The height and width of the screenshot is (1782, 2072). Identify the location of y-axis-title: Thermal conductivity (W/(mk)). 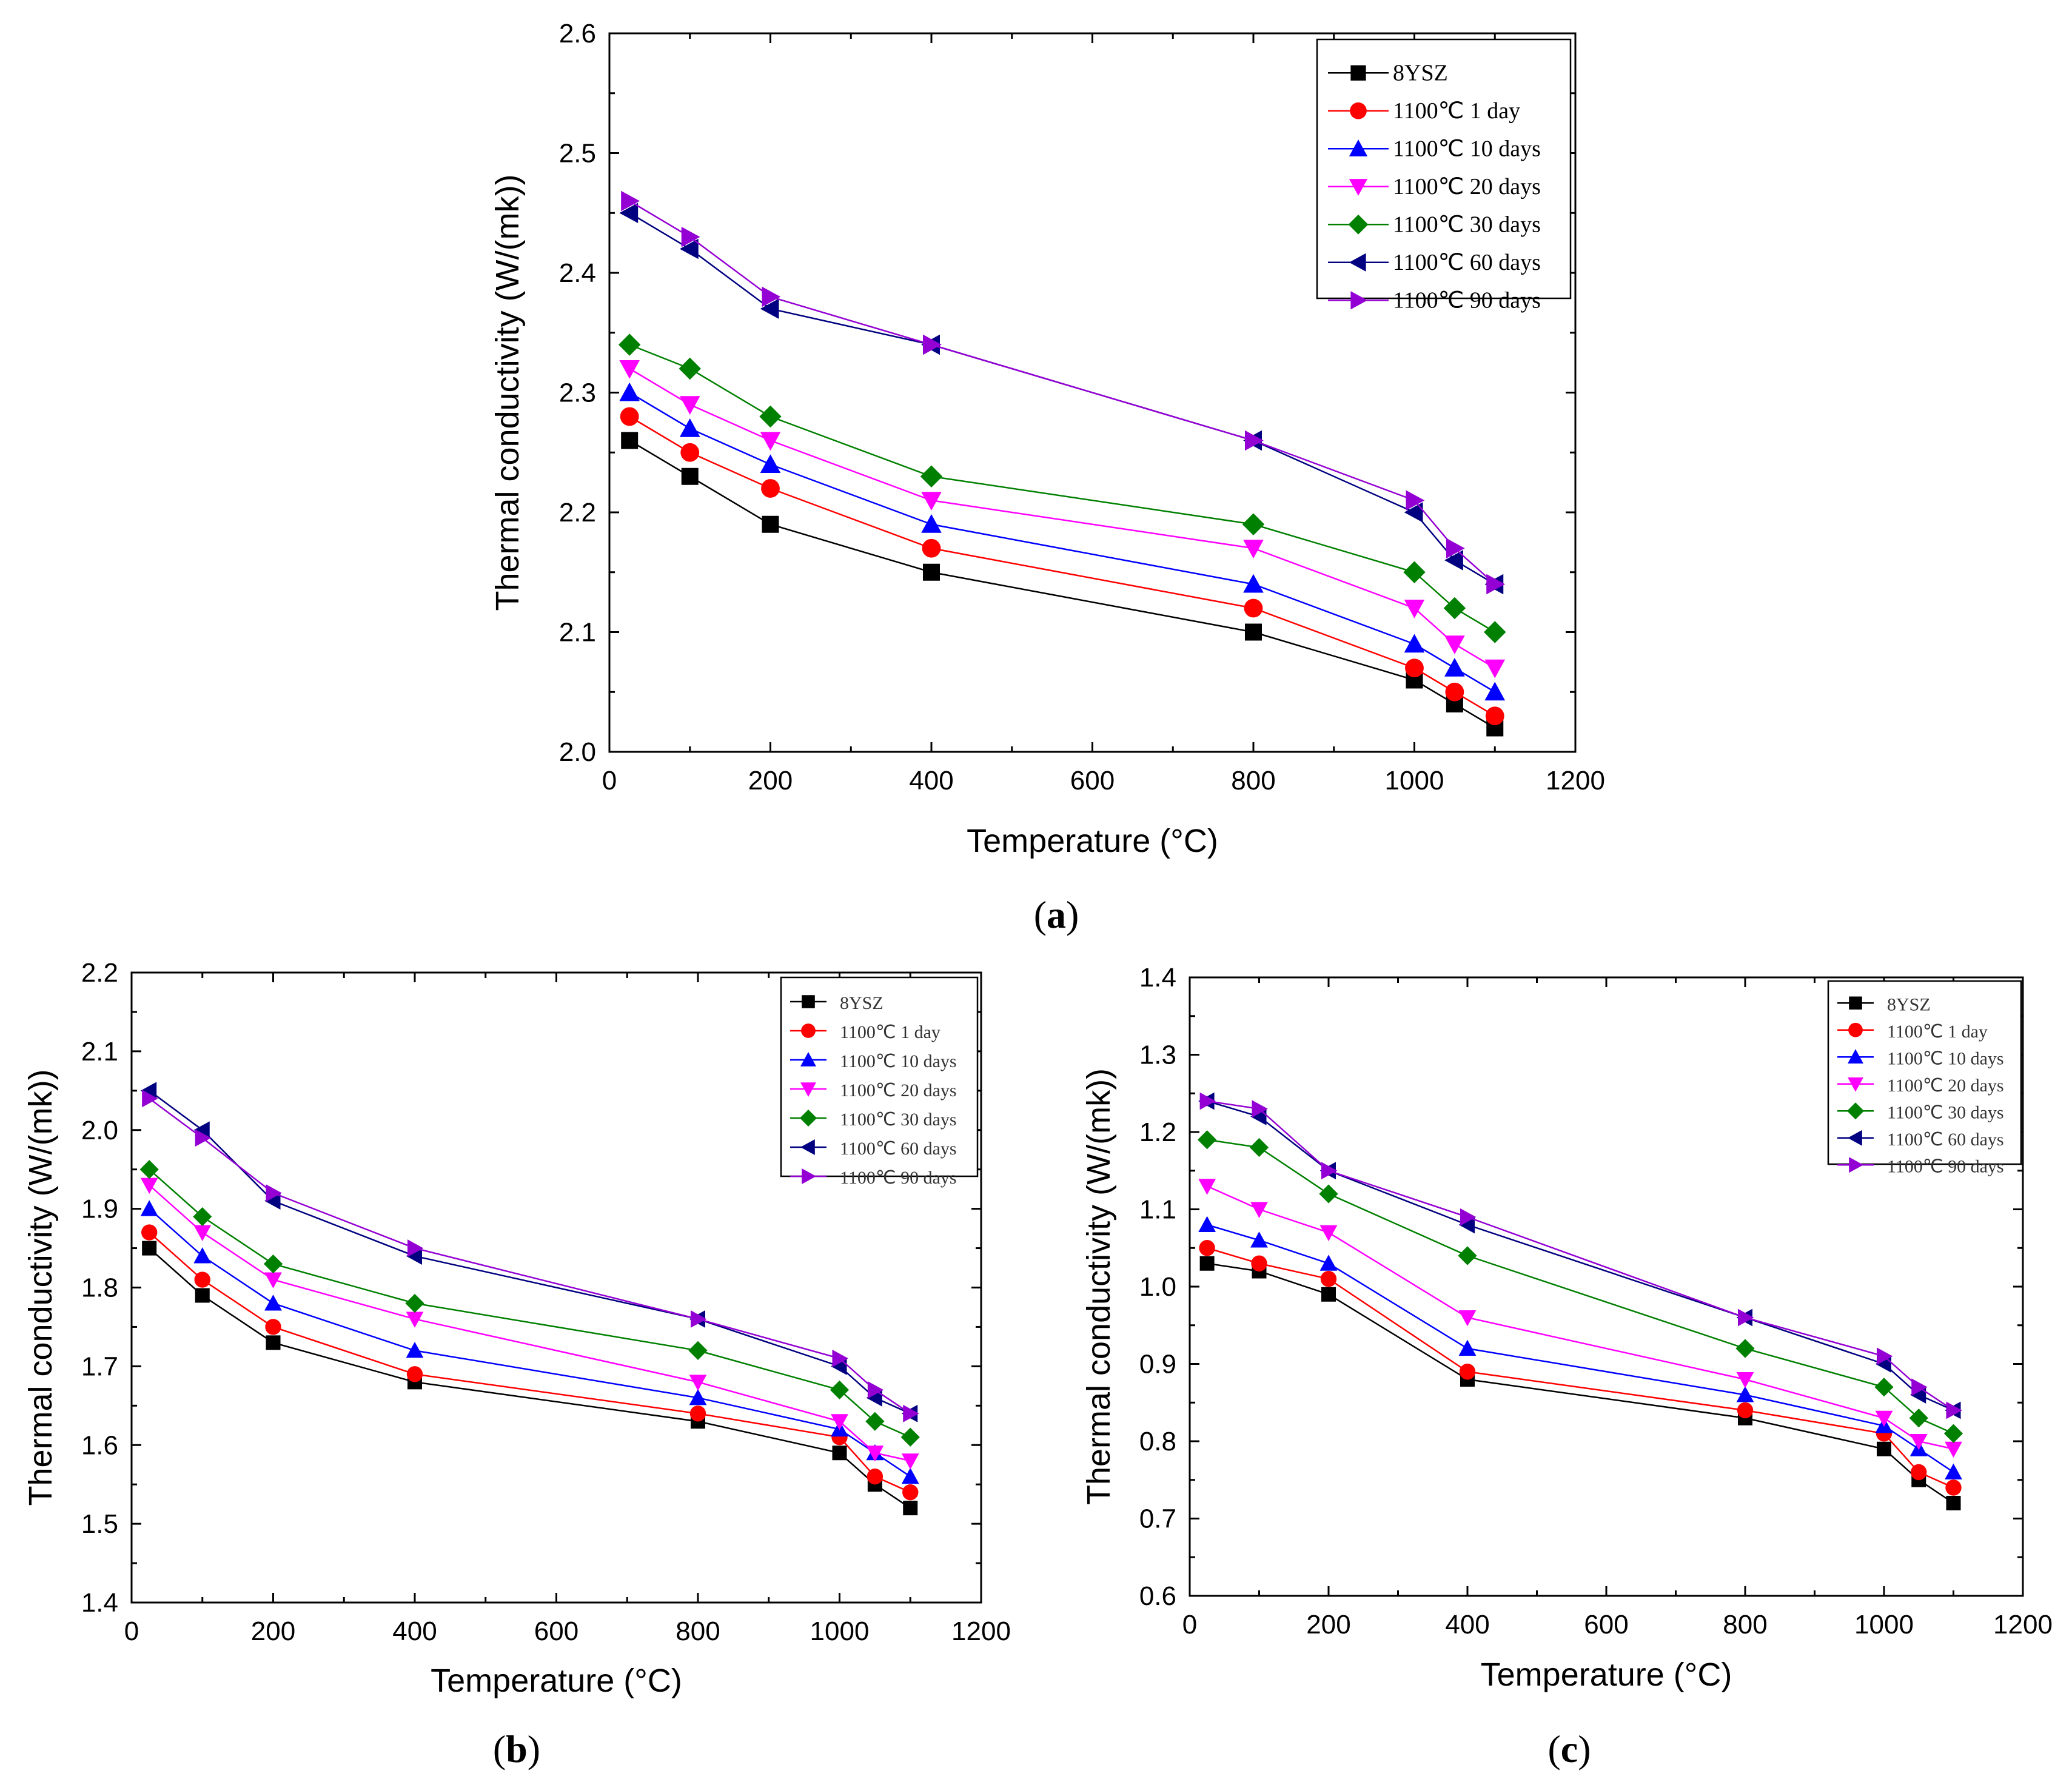
(507, 393).